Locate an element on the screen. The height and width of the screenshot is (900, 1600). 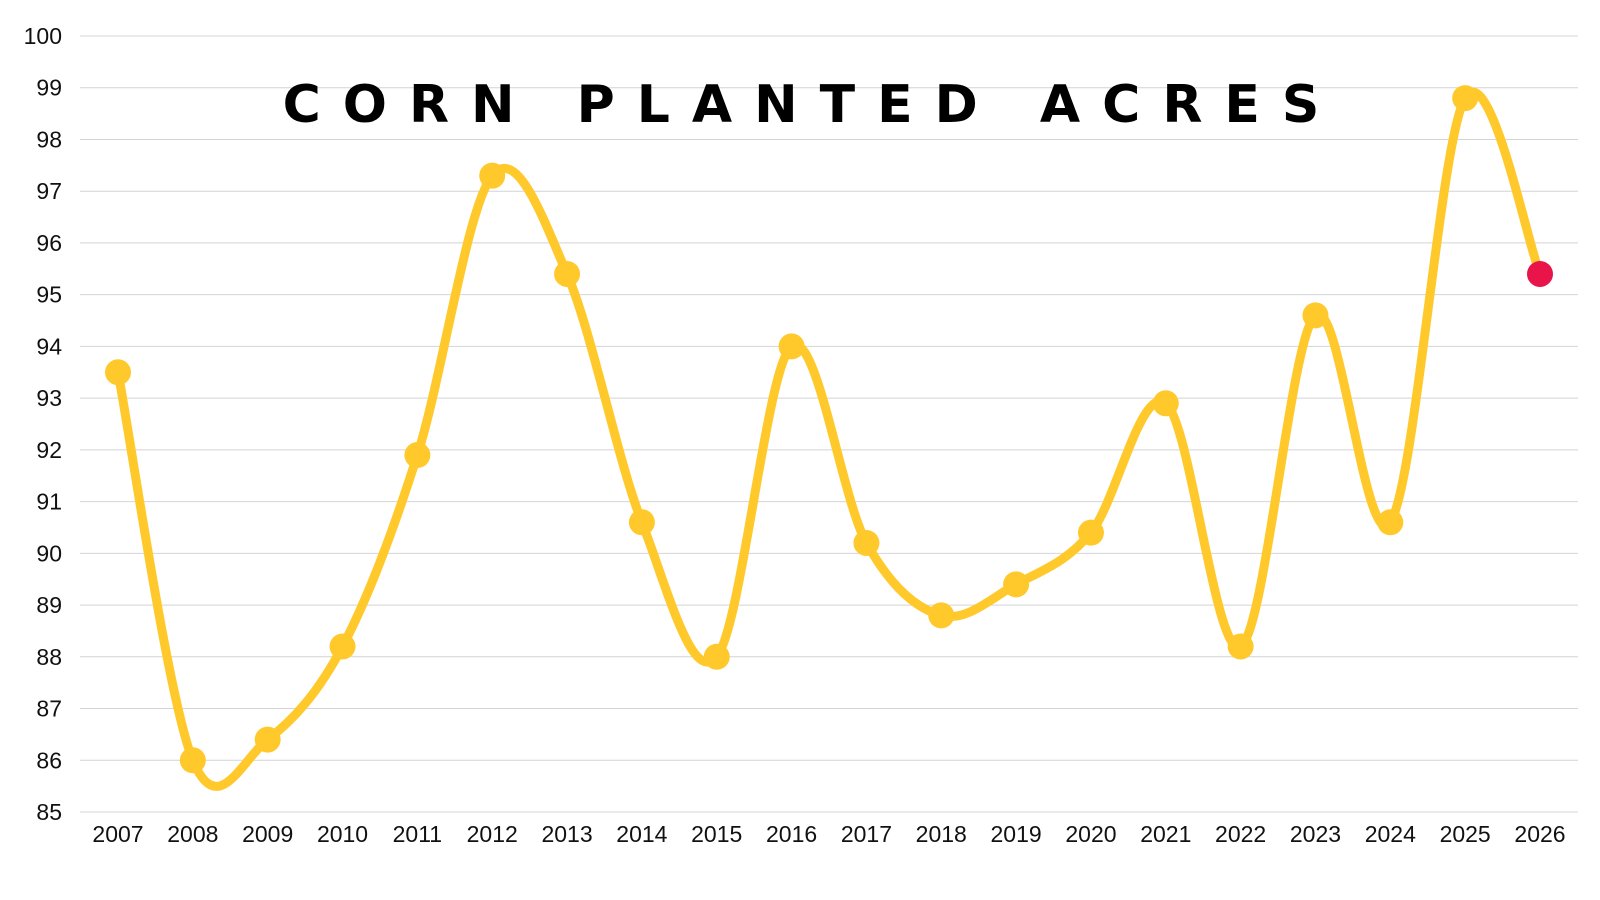
data-point-2010 is located at coordinates (342, 646).